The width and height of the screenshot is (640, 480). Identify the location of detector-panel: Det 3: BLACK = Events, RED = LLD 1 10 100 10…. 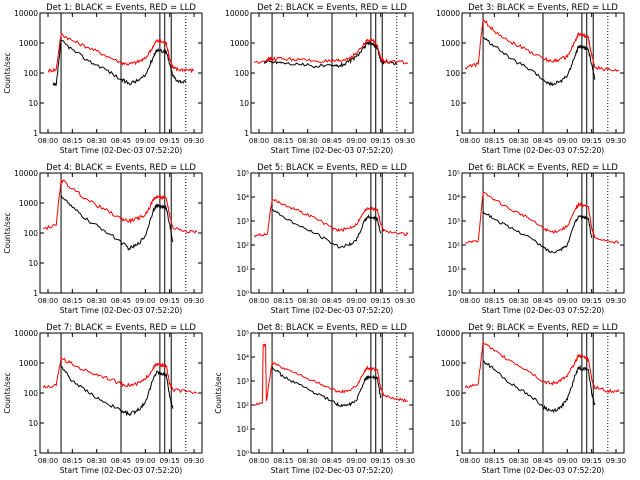
(531, 79).